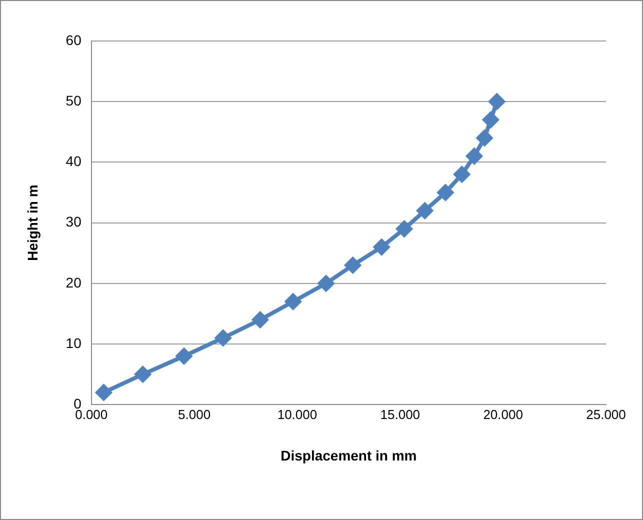  I want to click on y-tick-label: 30, so click(74, 222).